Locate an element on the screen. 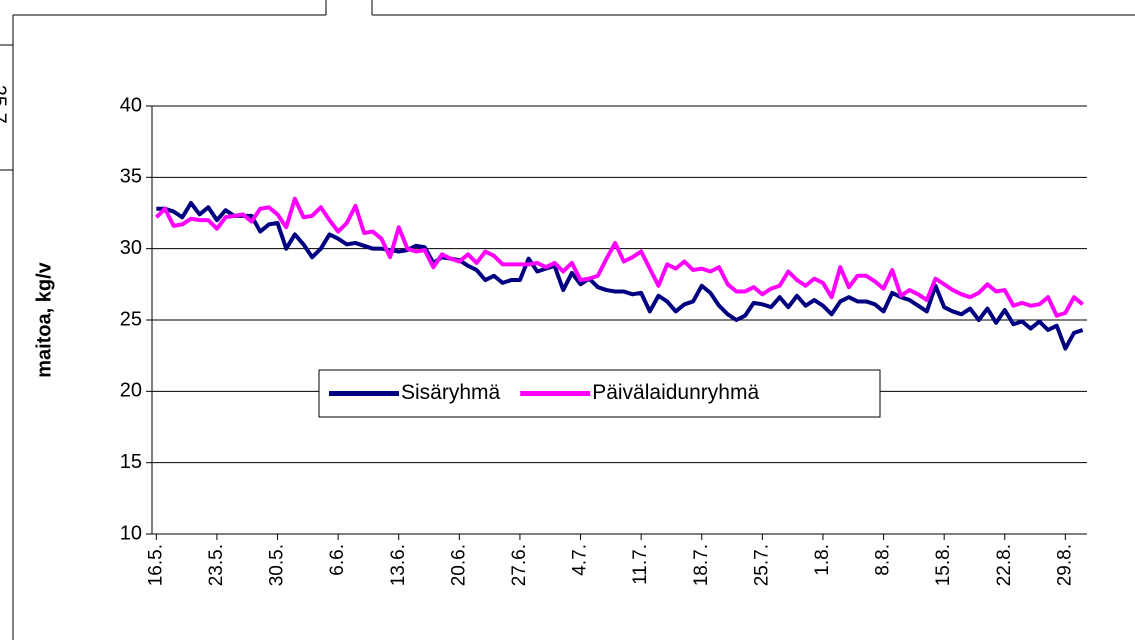  y-tick-label: 30 is located at coordinates (131, 248).